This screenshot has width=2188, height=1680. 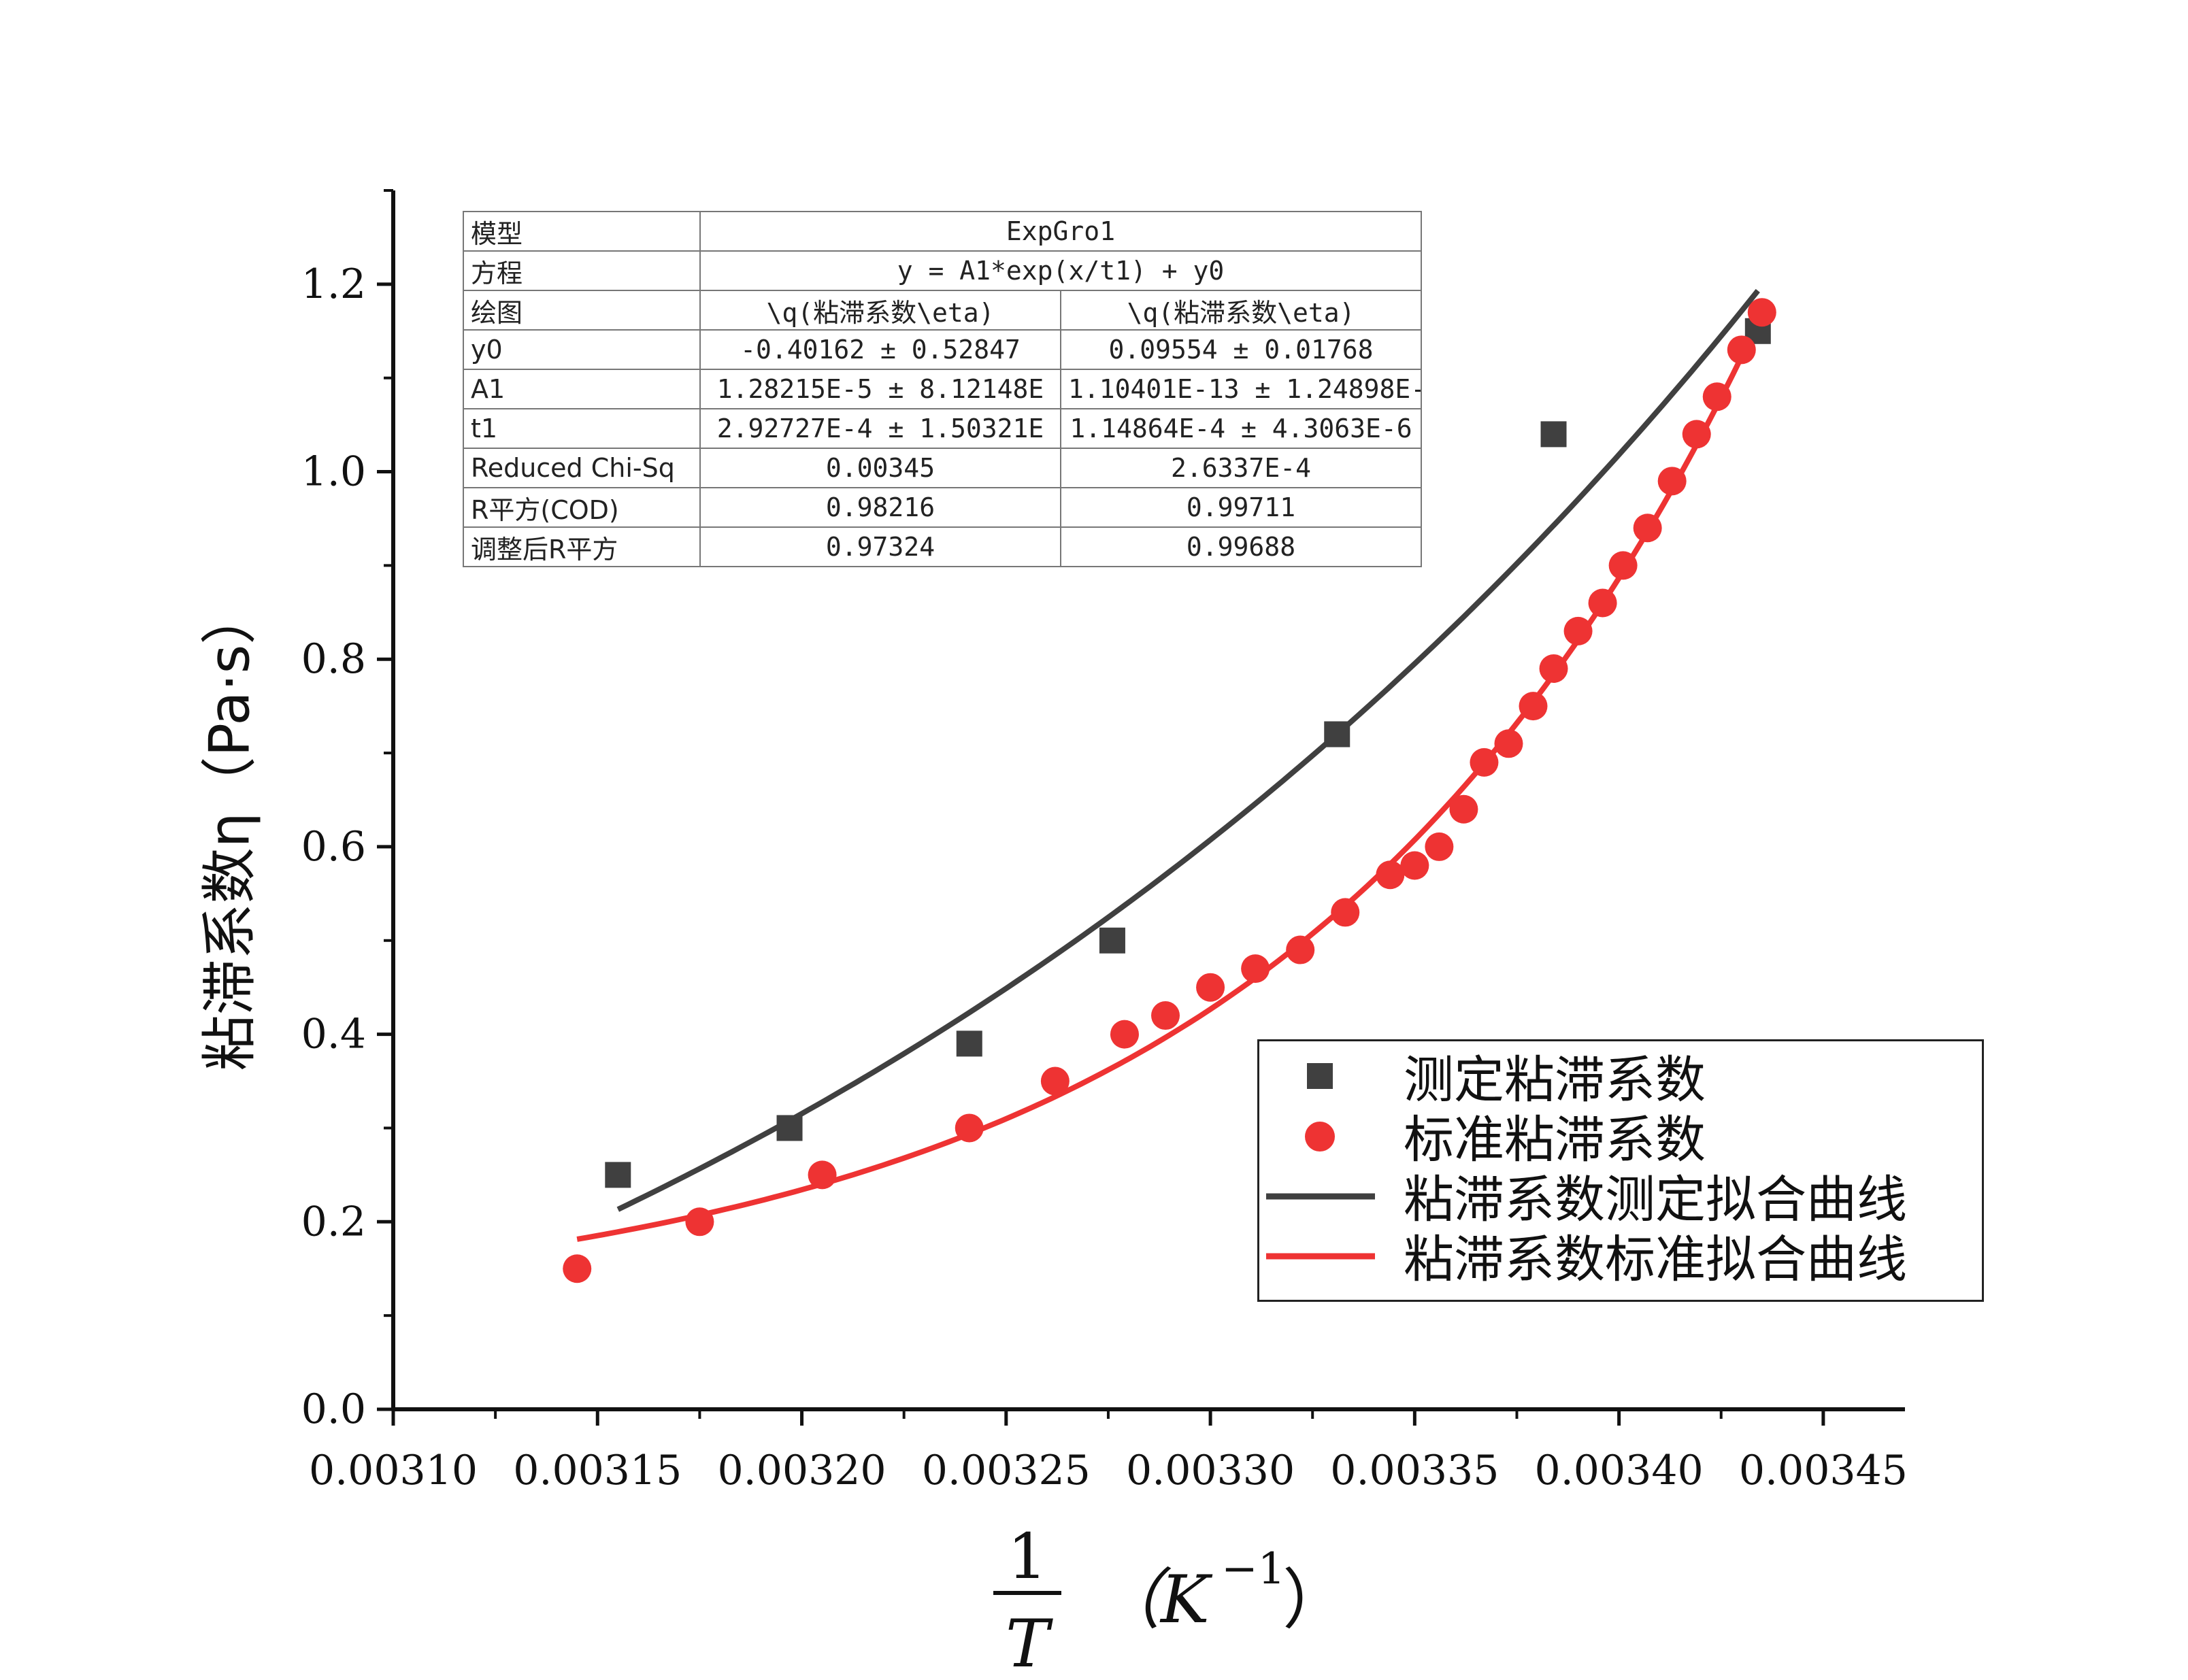 I want to click on x-title-exponent: −1, so click(x=1253, y=1569).